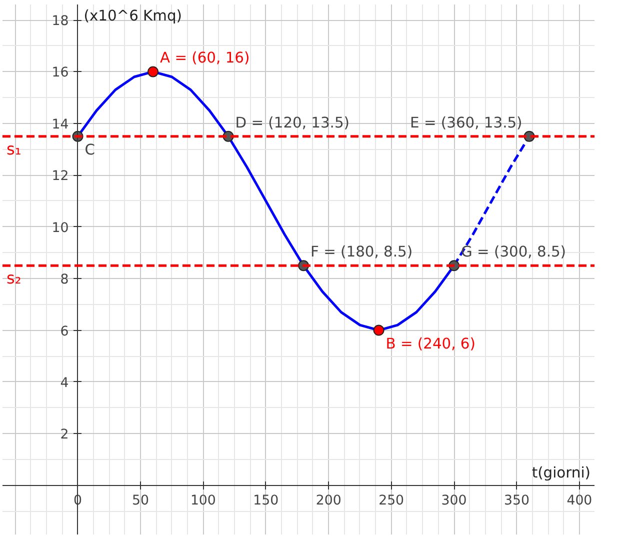 This screenshot has width=617, height=543. I want to click on y-tick-label: 16, so click(60, 73).